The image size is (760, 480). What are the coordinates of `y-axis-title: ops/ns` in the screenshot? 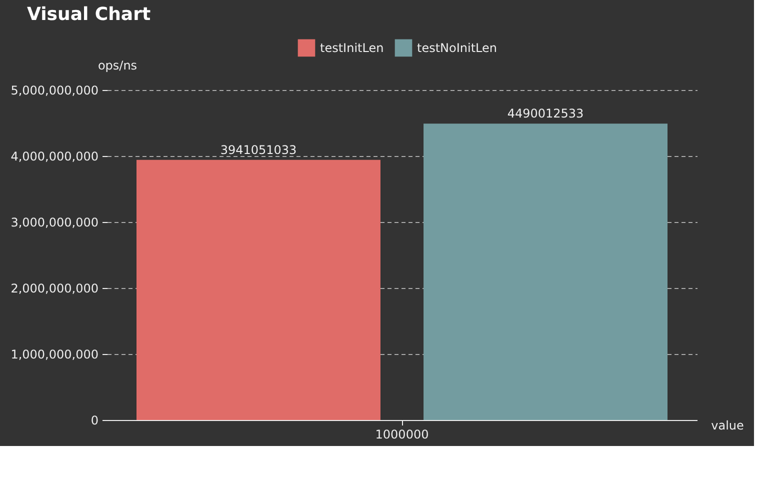 It's located at (118, 65).